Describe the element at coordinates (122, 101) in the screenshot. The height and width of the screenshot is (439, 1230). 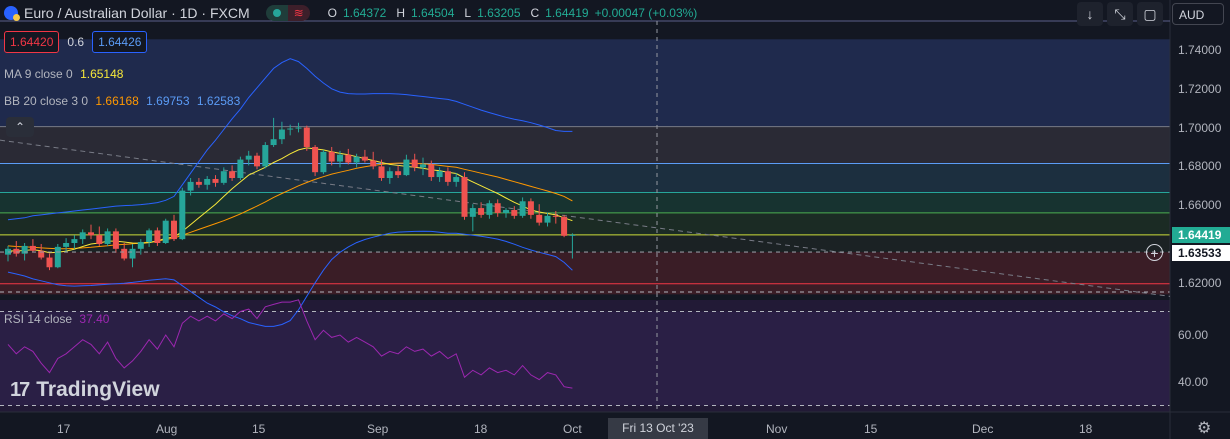
I see `bb-legend: BB 20 close 3 0 1.66168 1.69753 1.62583` at that location.